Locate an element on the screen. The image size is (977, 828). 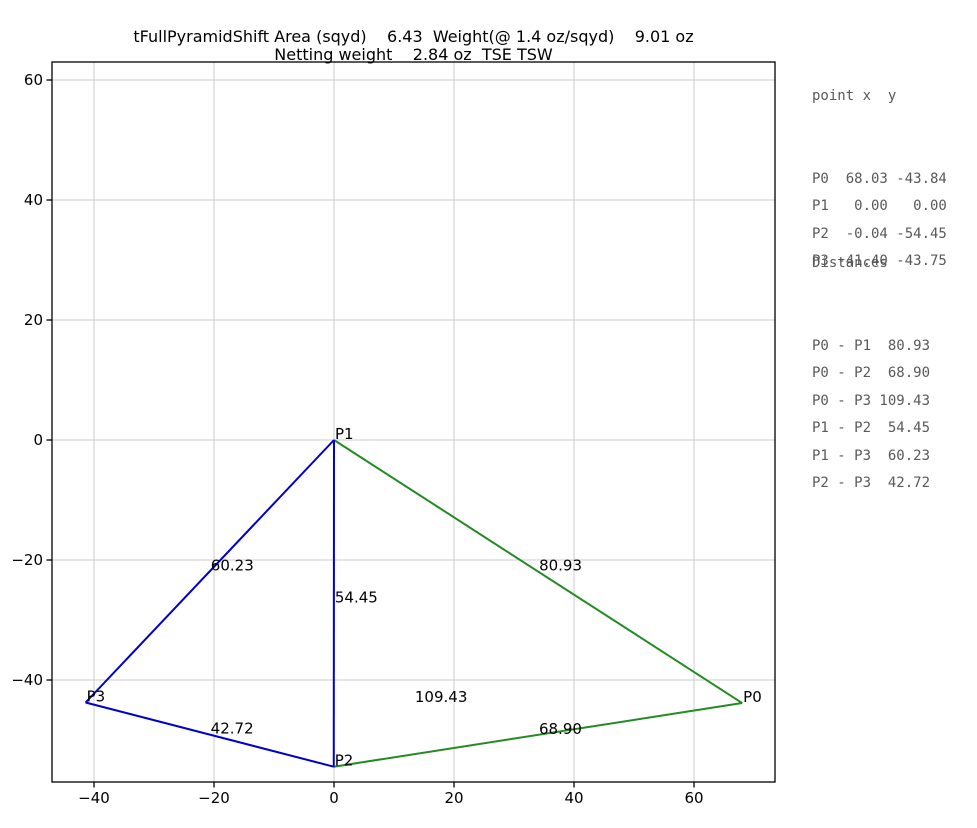
point-row: P3 -41.40 -43.75 is located at coordinates (879, 261).